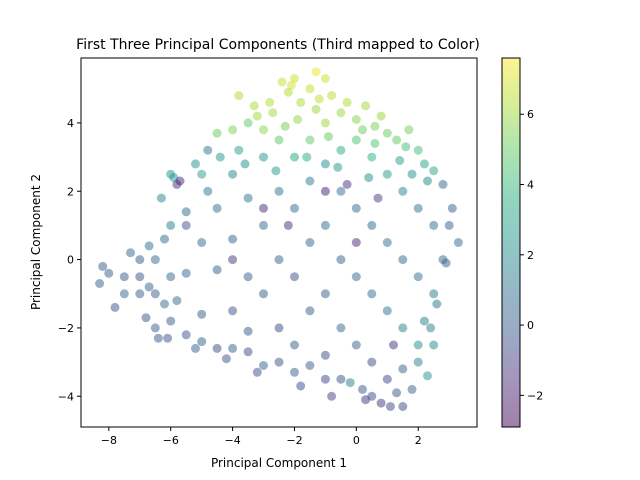 This screenshot has width=640, height=480. What do you see at coordinates (530, 325) in the screenshot?
I see `colorbar-tick-label: 0` at bounding box center [530, 325].